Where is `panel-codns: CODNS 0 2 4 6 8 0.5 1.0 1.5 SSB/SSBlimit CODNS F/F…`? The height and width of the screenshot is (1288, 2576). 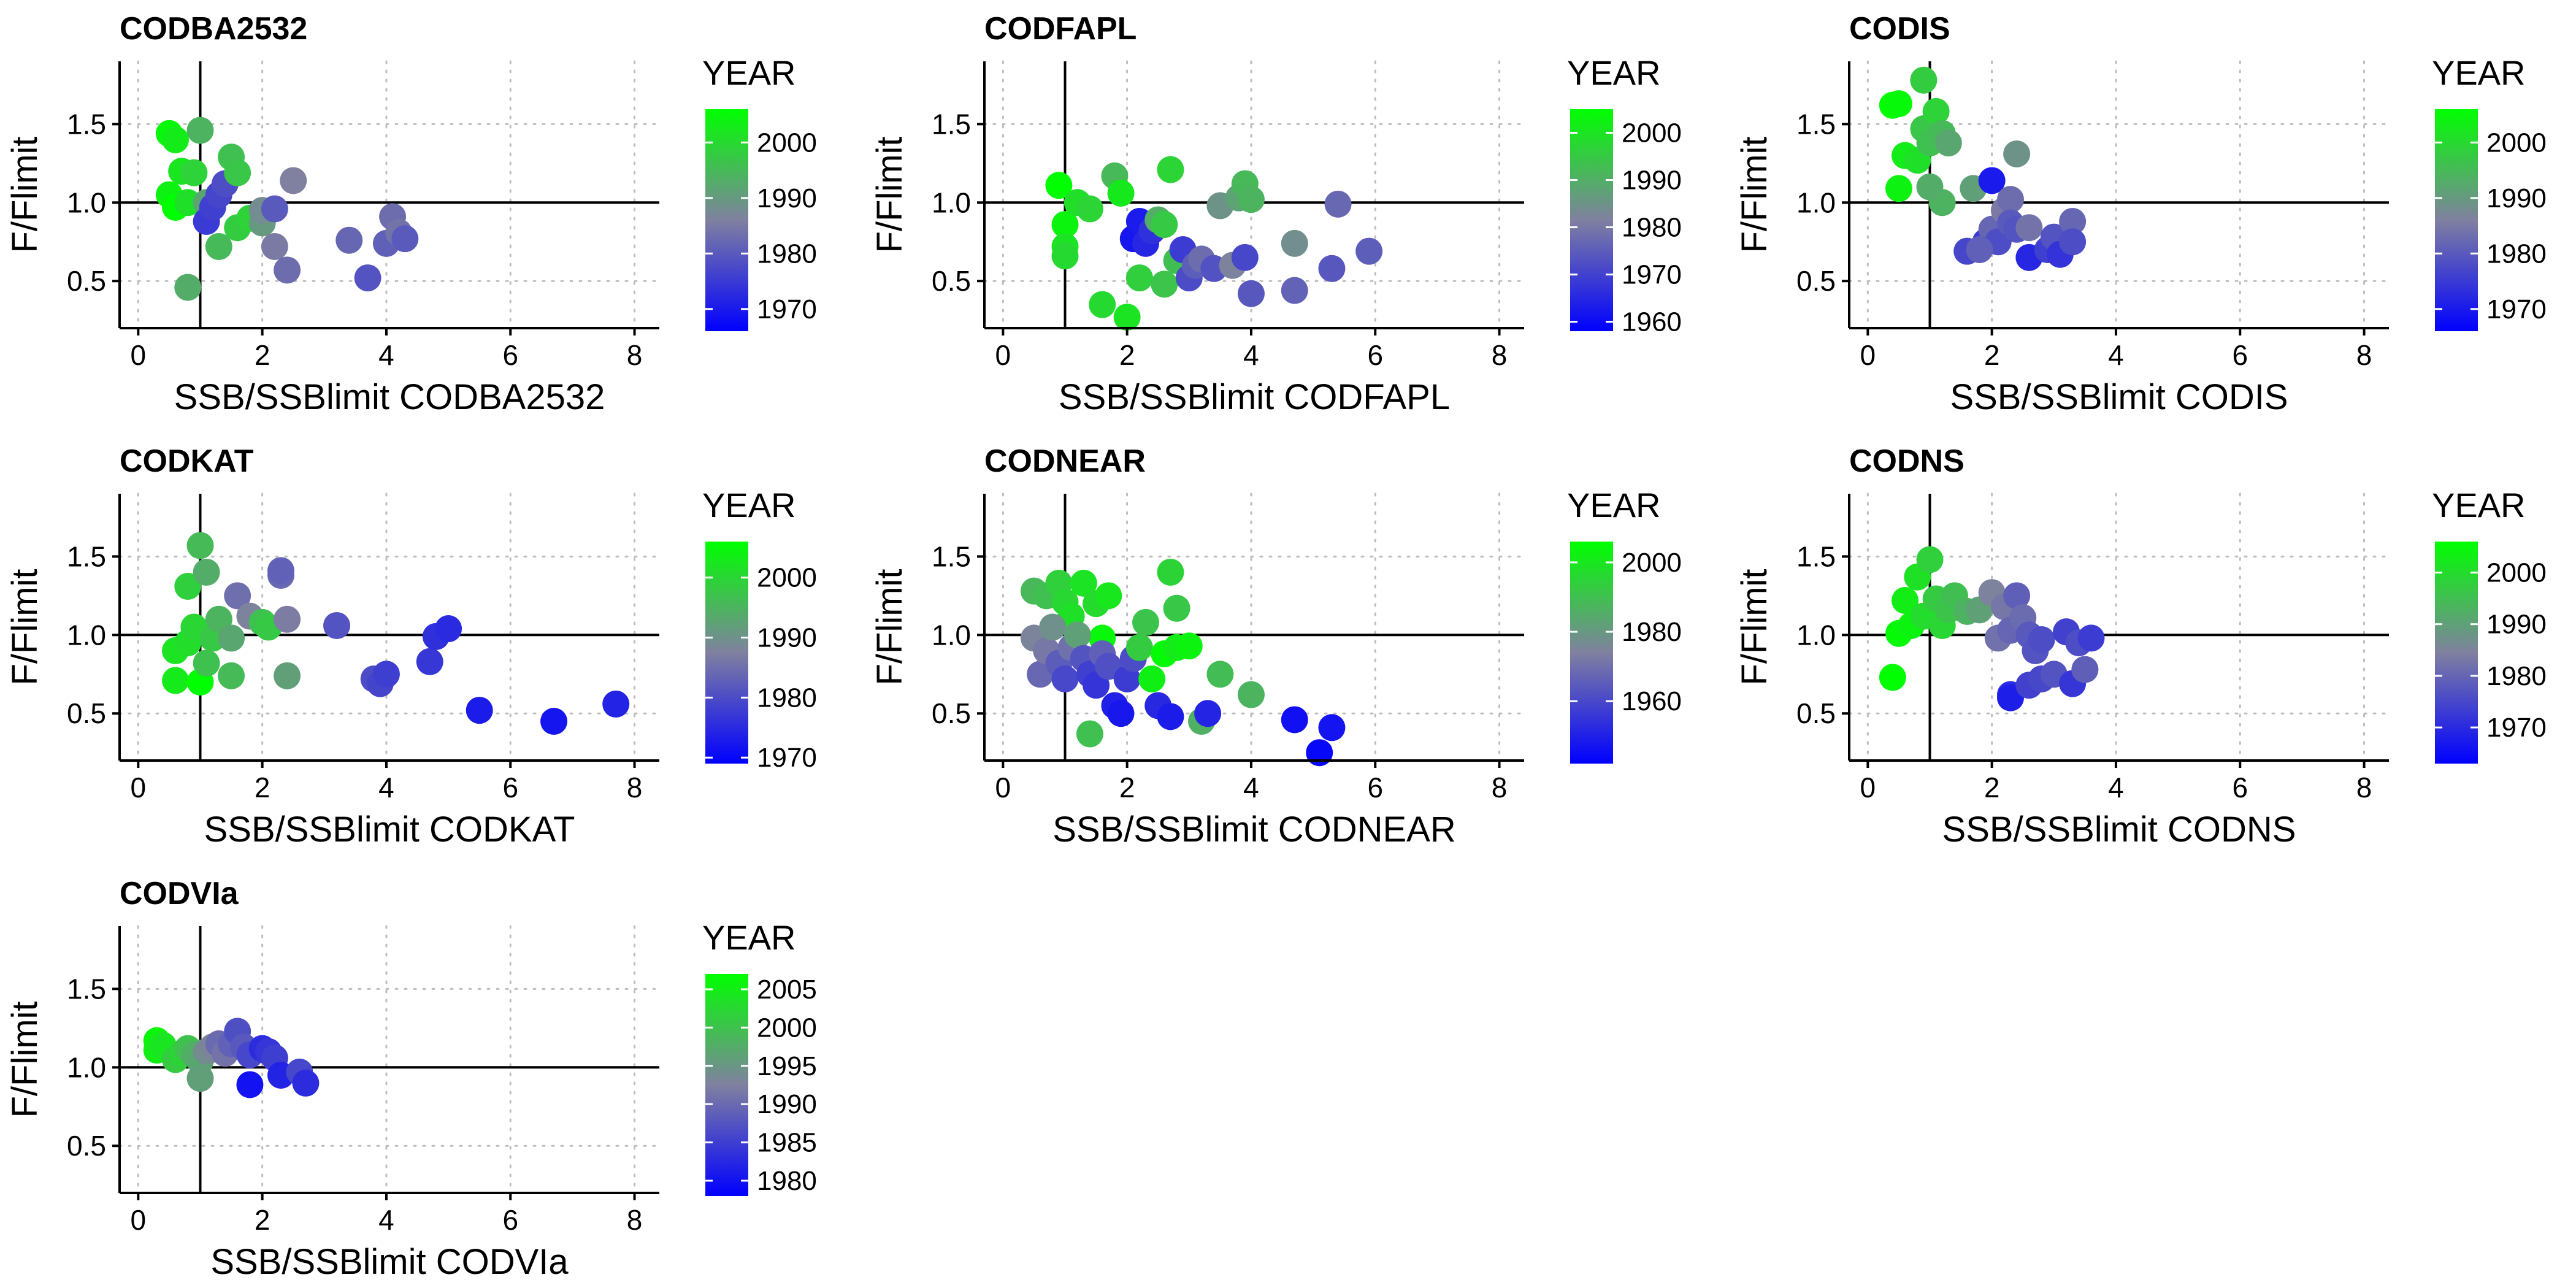 panel-codns: CODNS 0 2 4 6 8 0.5 1.0 1.5 SSB/SSBlimit CODNS F/F… is located at coordinates (2141, 646).